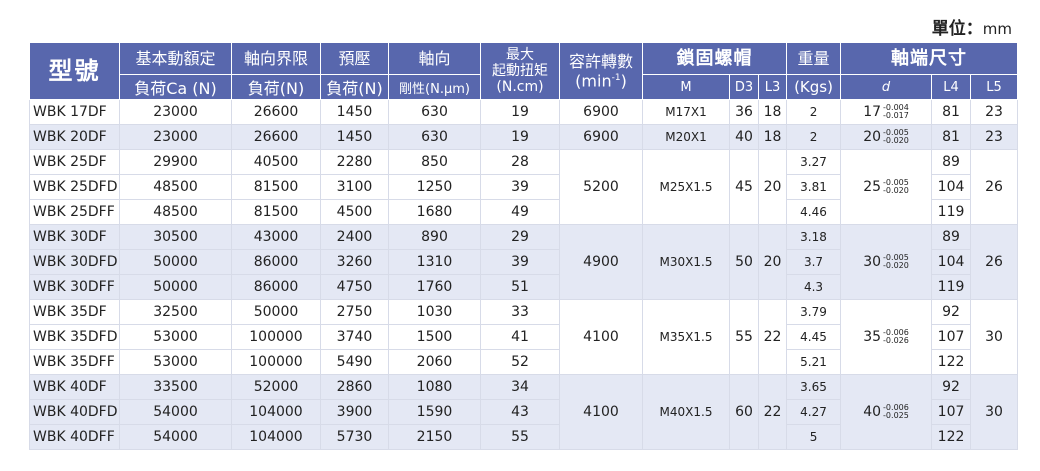  Describe the element at coordinates (74, 287) in the screenshot. I see `cell-model: WBK 30DFF` at that location.